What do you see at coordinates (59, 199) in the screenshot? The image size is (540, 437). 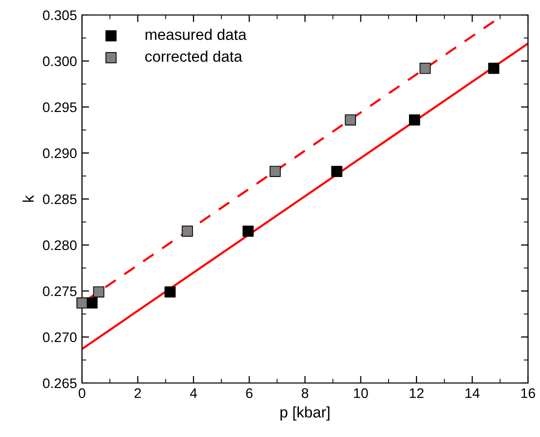 I see `y-tick-label: 0.285` at bounding box center [59, 199].